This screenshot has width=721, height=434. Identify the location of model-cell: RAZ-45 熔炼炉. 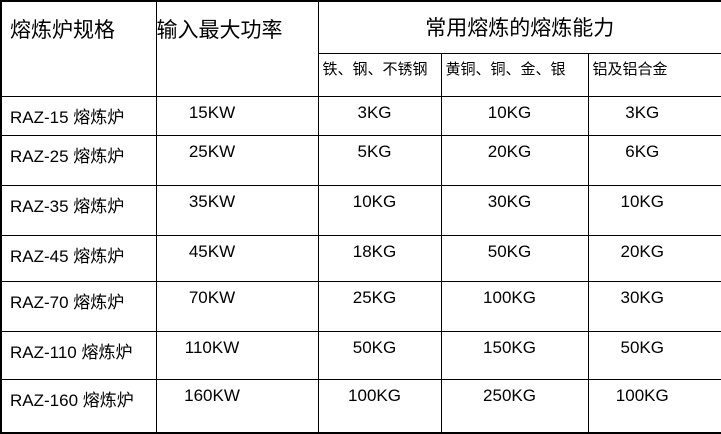
(78, 258).